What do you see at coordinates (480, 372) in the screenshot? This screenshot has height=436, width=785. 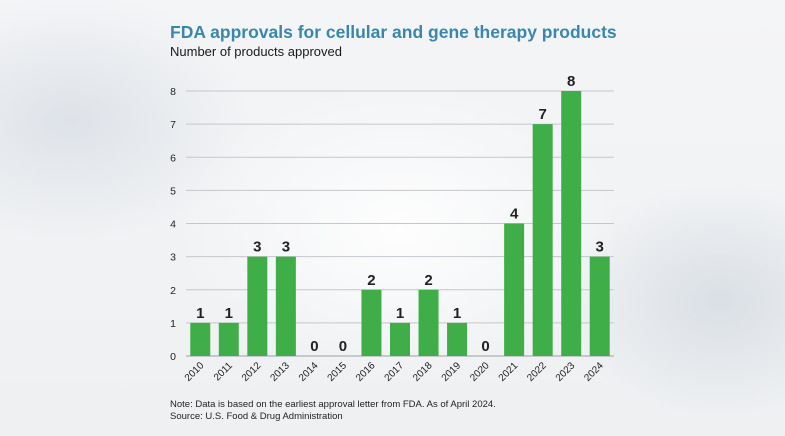 I see `x-tick-label: 2020` at bounding box center [480, 372].